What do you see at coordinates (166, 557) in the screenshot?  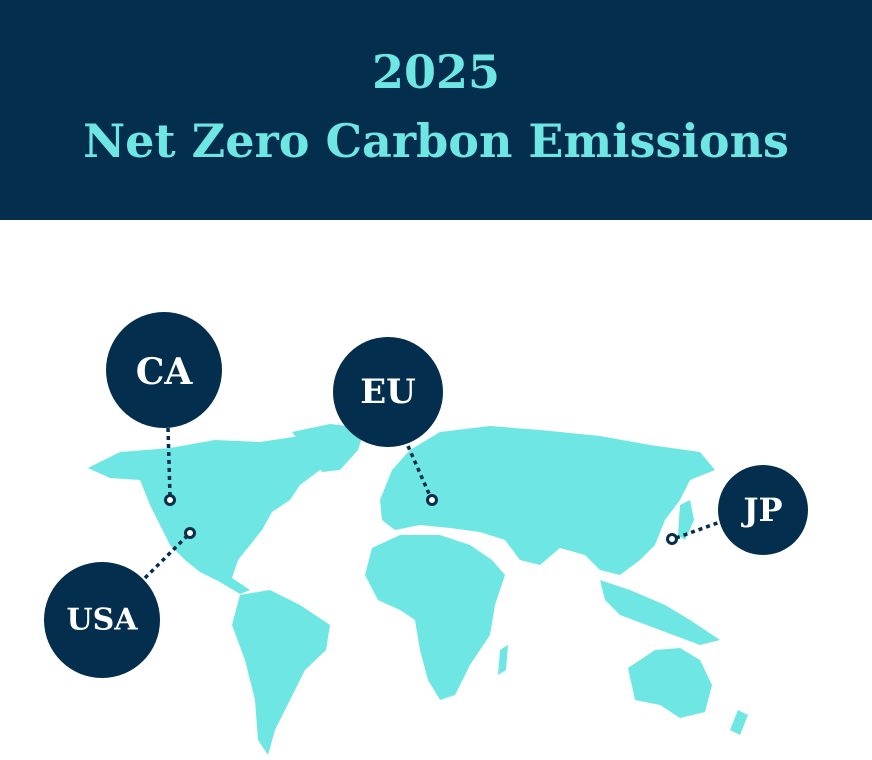 I see `usa-connector` at bounding box center [166, 557].